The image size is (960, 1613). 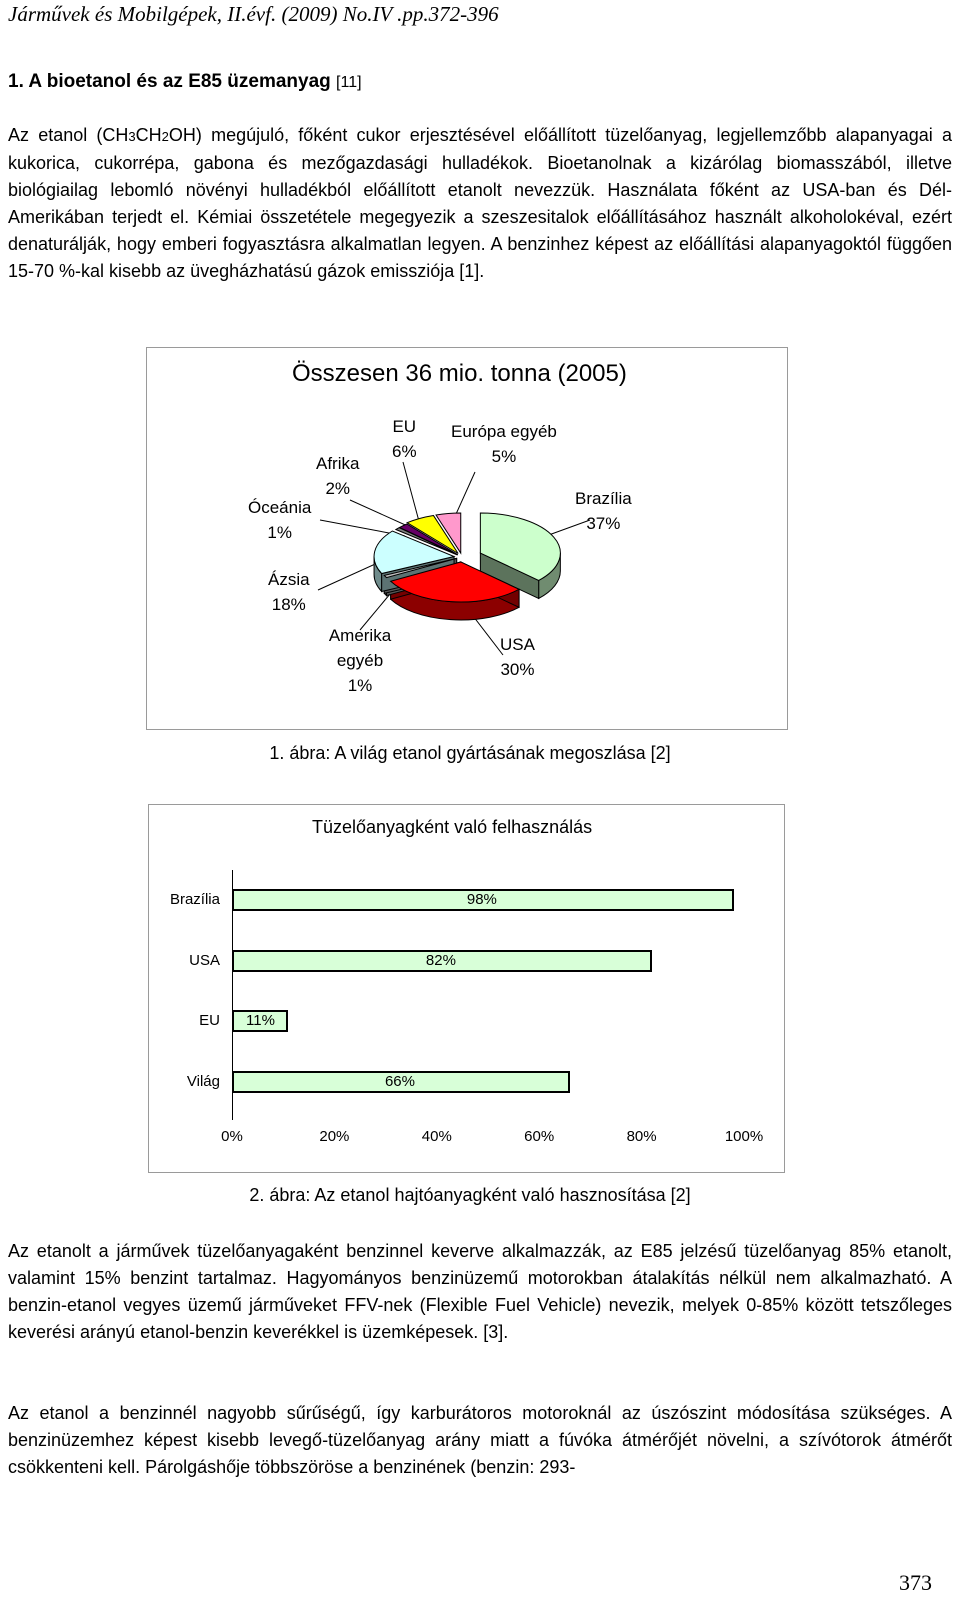 I want to click on bar-category-label: Világ, so click(x=203, y=1081).